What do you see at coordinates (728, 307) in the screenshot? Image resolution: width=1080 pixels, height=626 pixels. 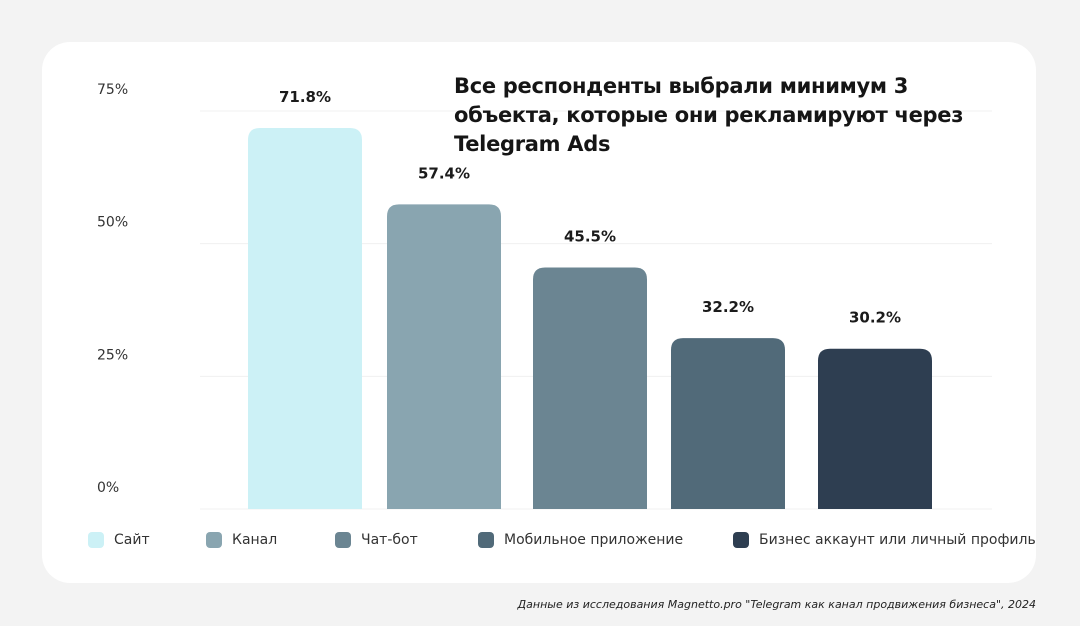 I see `data-label: 32.2%` at bounding box center [728, 307].